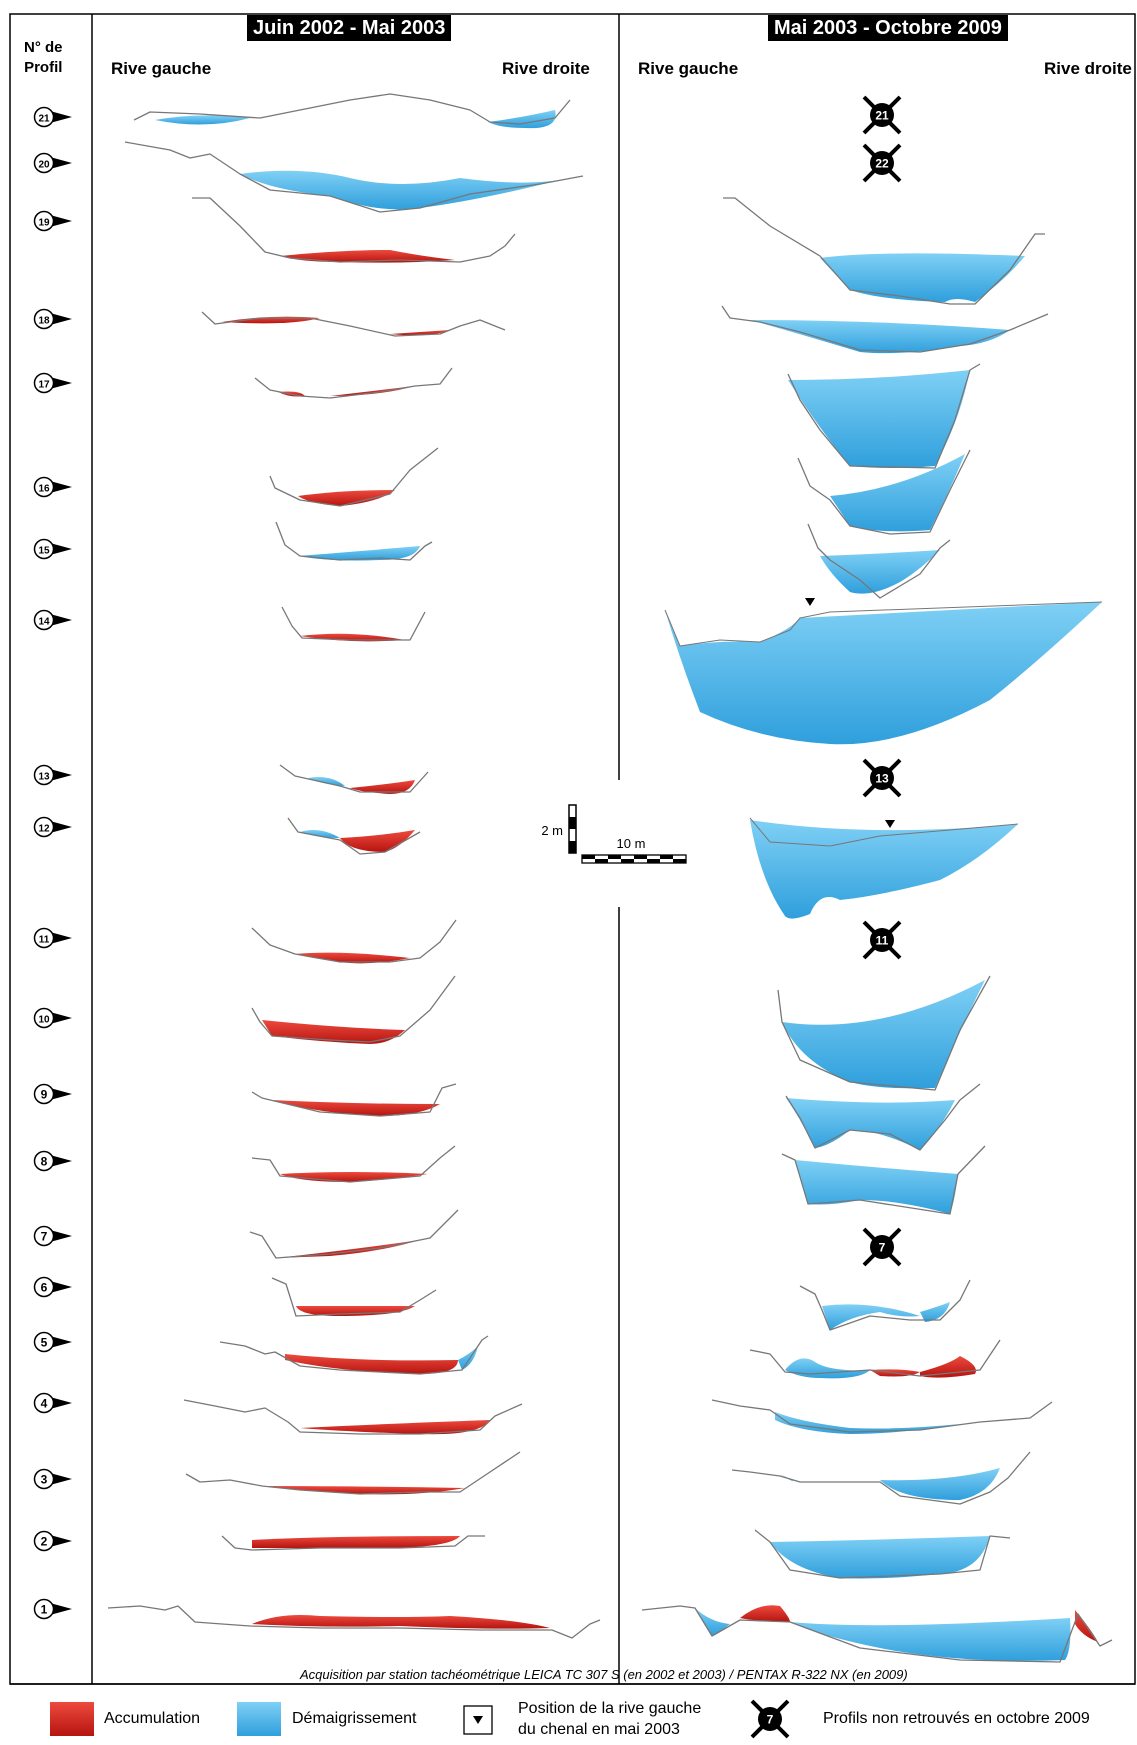 The image size is (1137, 1745). What do you see at coordinates (44, 223) in the screenshot?
I see `profile-number: 19` at bounding box center [44, 223].